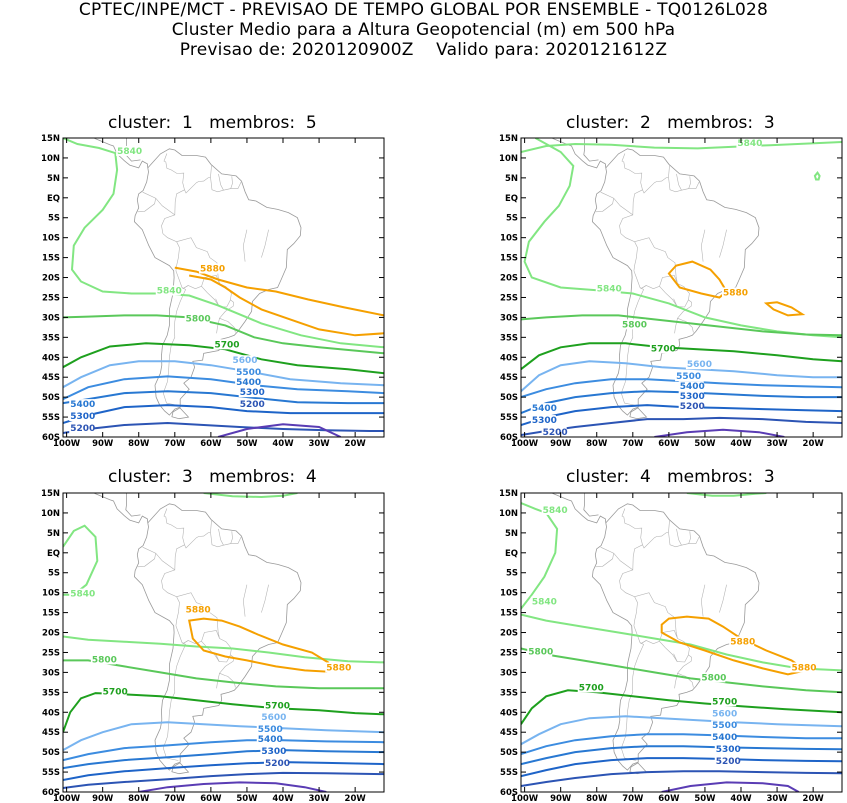  What do you see at coordinates (509, 733) in the screenshot?
I see `lat-tick-label: 45S` at bounding box center [509, 733].